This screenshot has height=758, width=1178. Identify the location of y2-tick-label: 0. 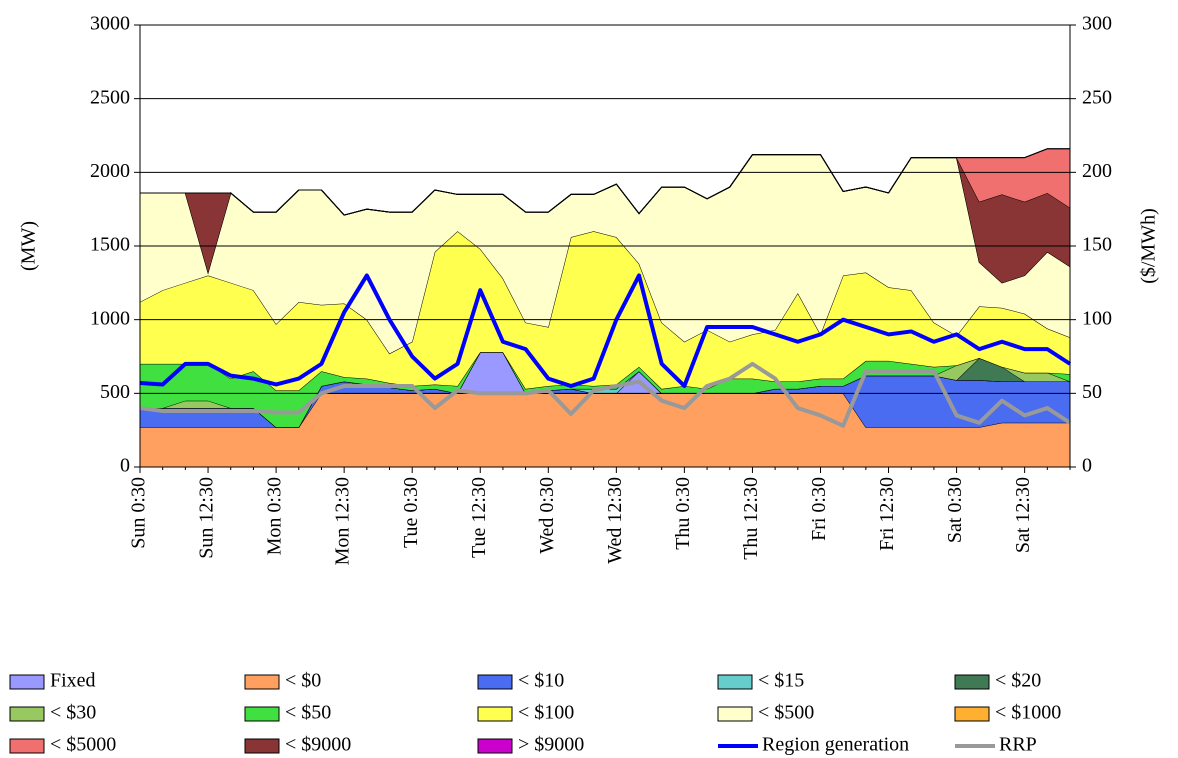
(1087, 466).